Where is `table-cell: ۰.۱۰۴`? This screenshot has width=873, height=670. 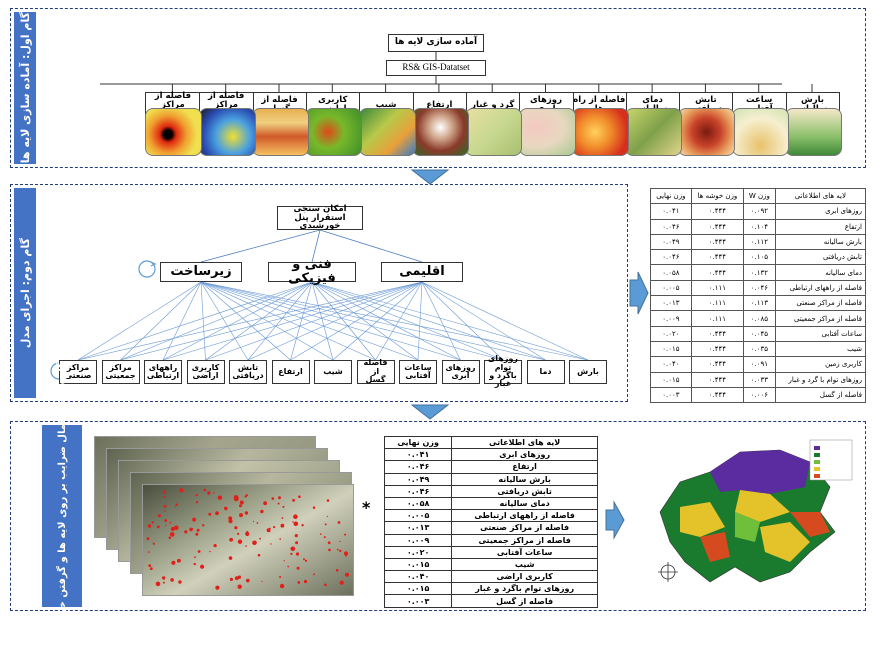 table-cell: ۰.۱۰۴ is located at coordinates (759, 226).